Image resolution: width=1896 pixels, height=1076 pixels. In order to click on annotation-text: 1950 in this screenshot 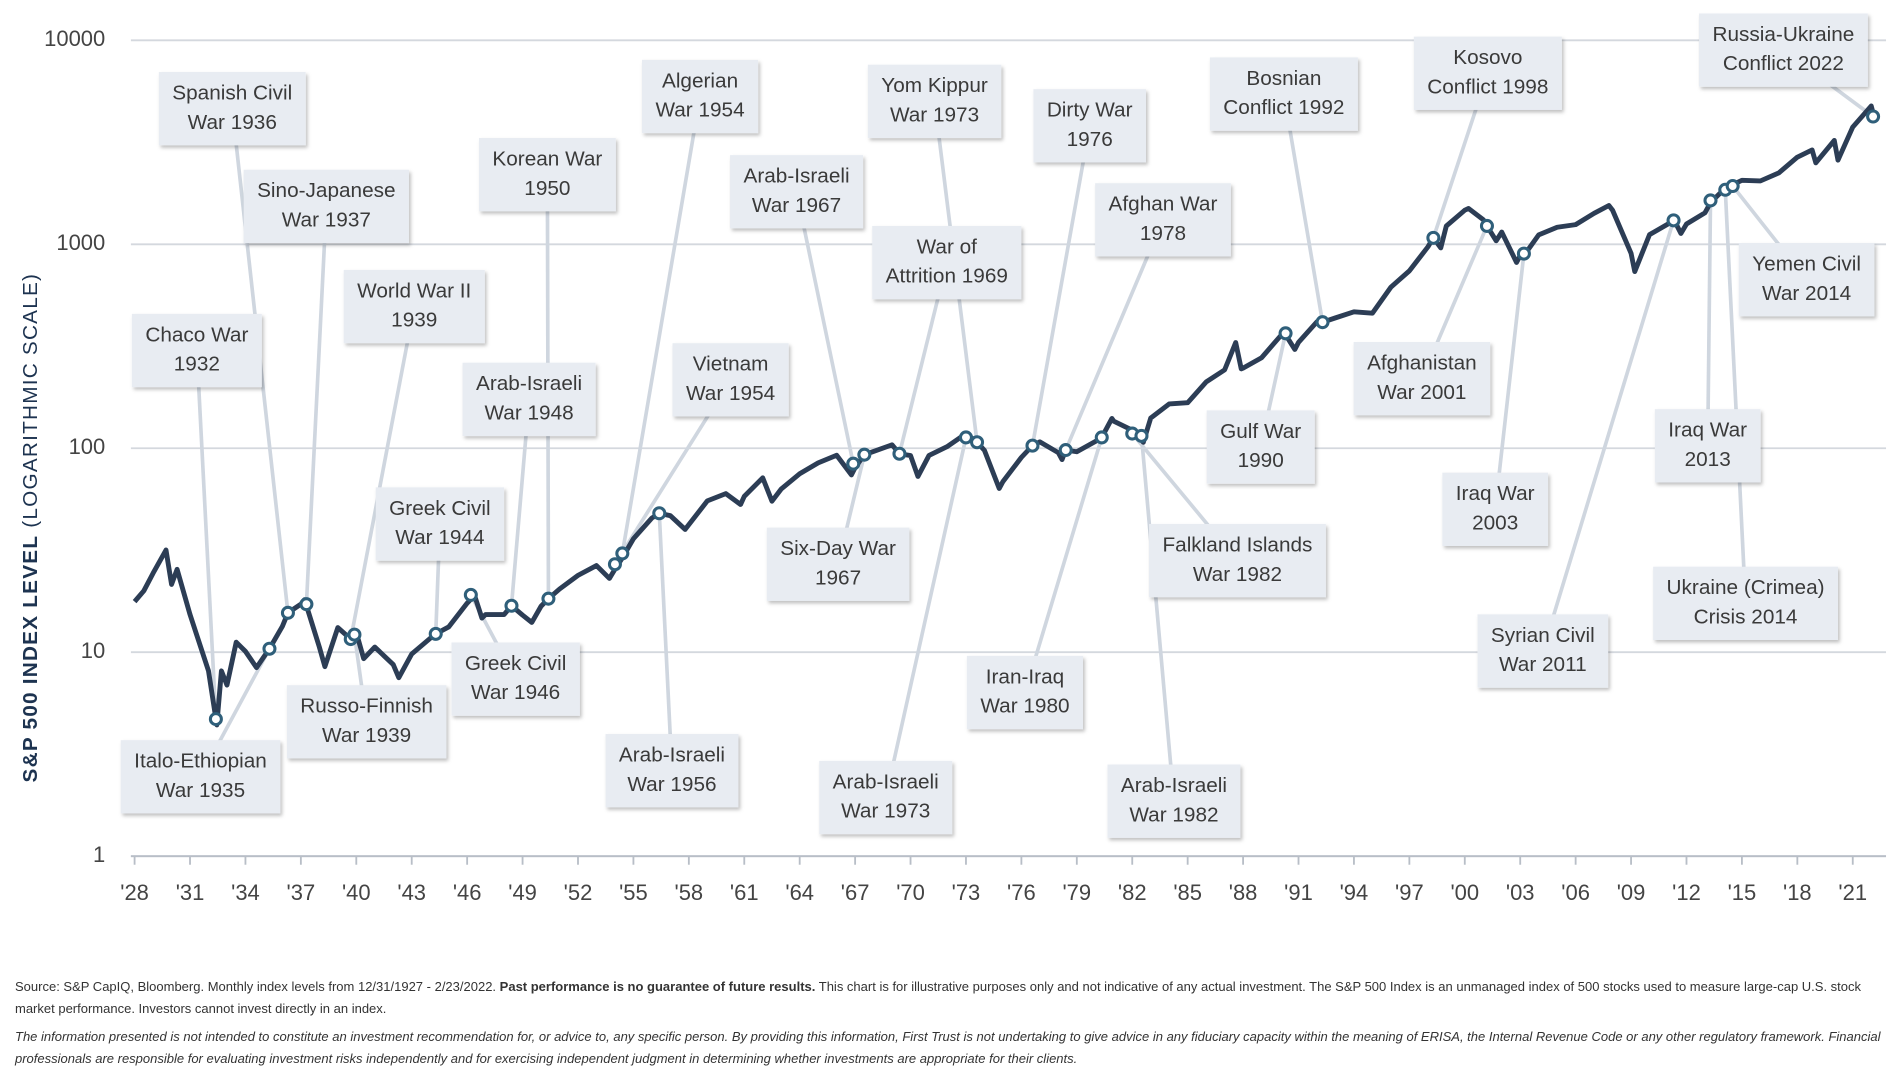, I will do `click(547, 188)`.